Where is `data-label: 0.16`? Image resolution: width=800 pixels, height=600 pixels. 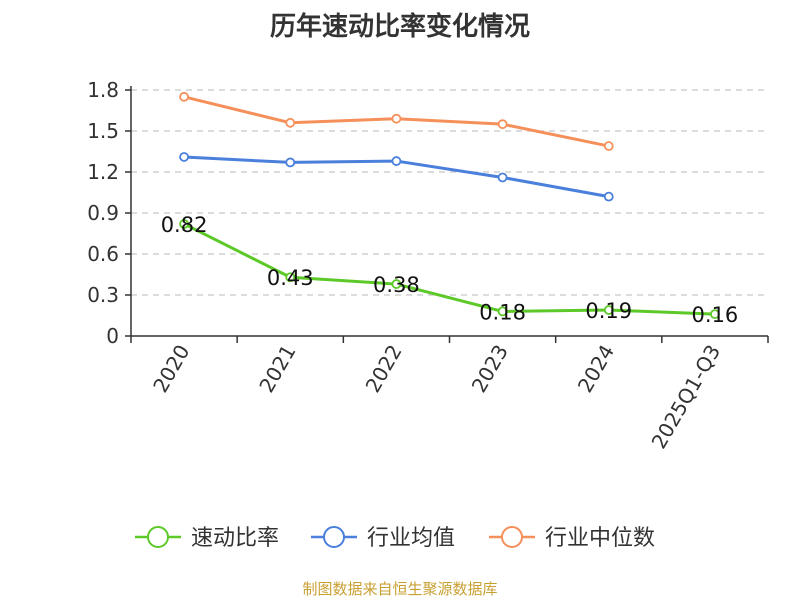 data-label: 0.16 is located at coordinates (715, 315).